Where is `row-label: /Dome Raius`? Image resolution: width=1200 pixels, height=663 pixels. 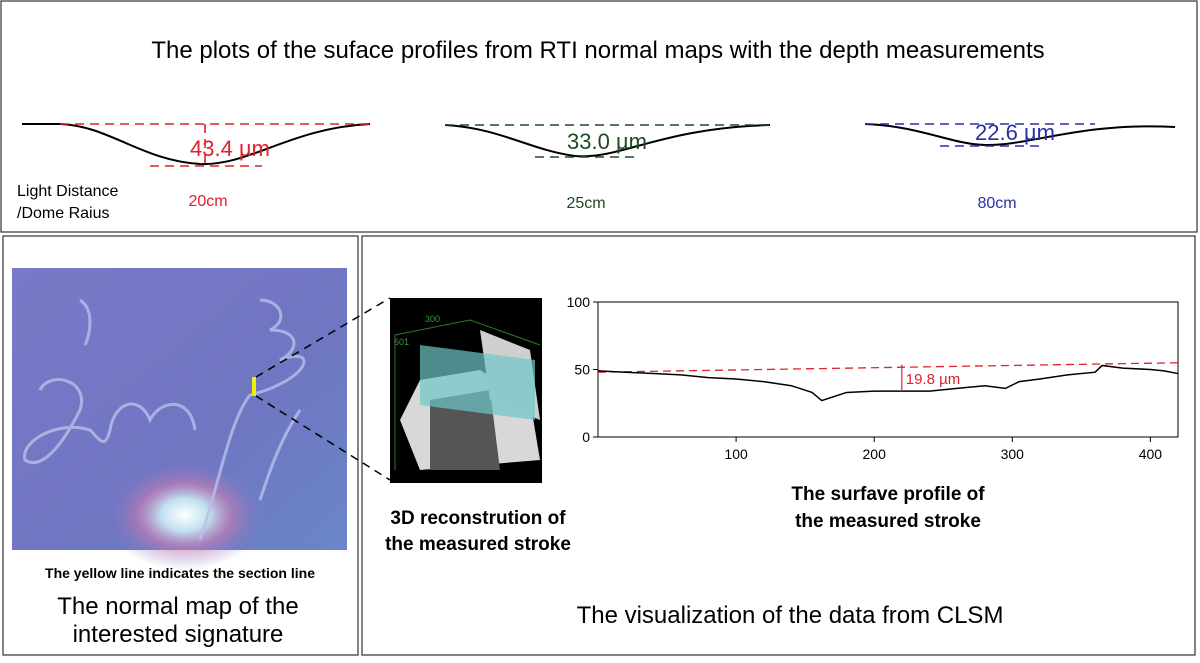
row-label: /Dome Raius is located at coordinates (63, 213).